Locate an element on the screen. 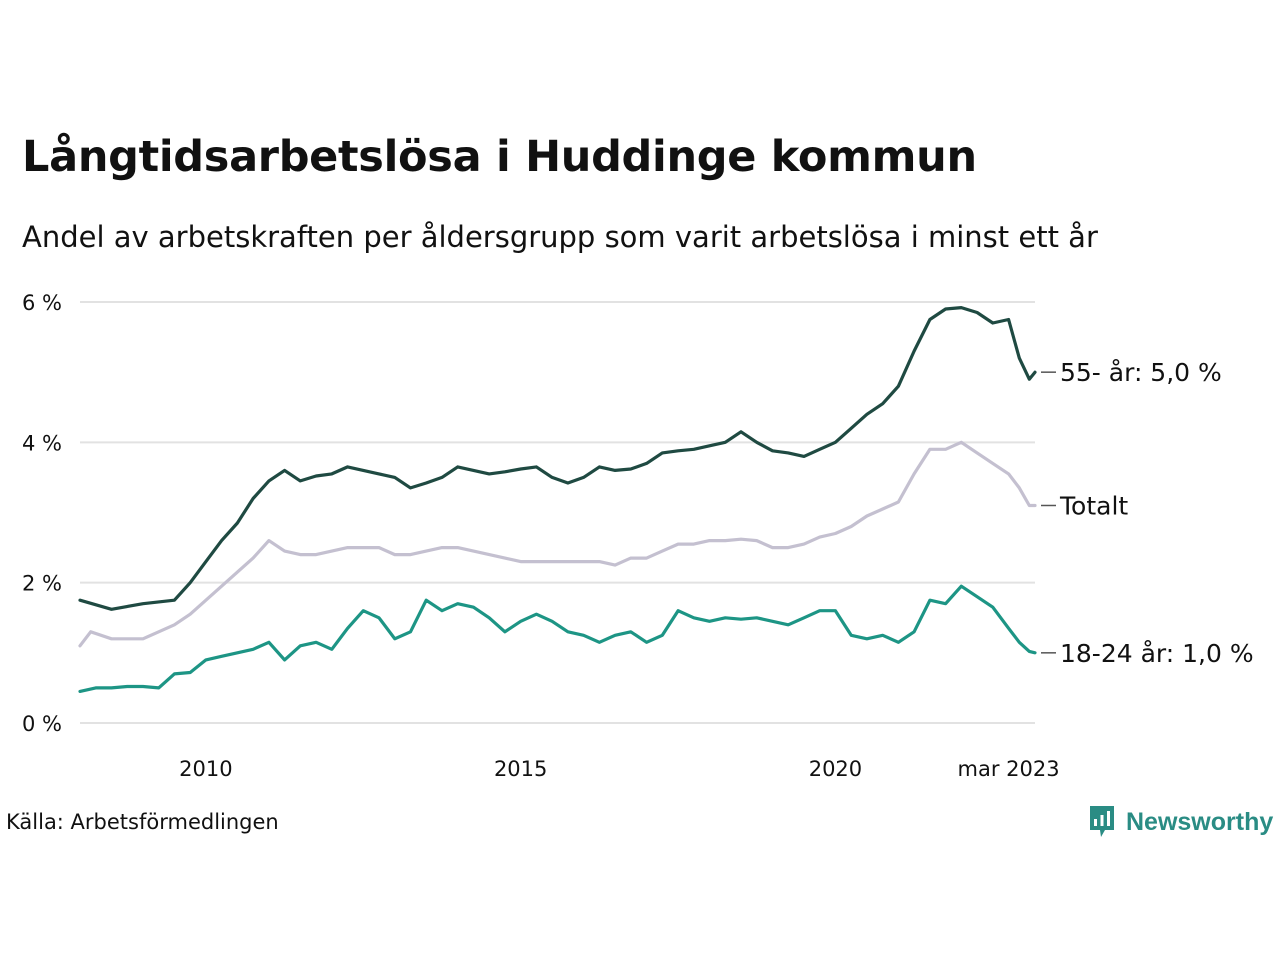 The height and width of the screenshot is (960, 1280). brand-logo: Newsworthy is located at coordinates (1180, 822).